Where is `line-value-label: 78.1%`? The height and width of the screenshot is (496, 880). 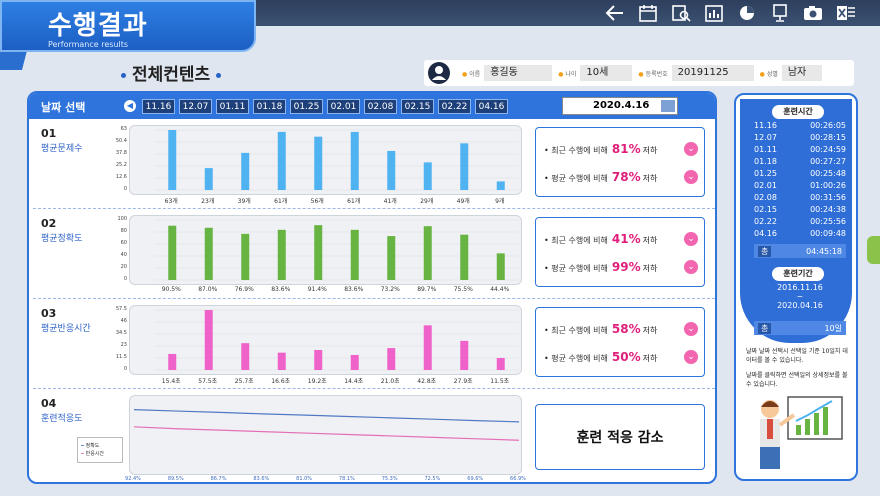
line-value-label: 78.1% is located at coordinates (346, 479).